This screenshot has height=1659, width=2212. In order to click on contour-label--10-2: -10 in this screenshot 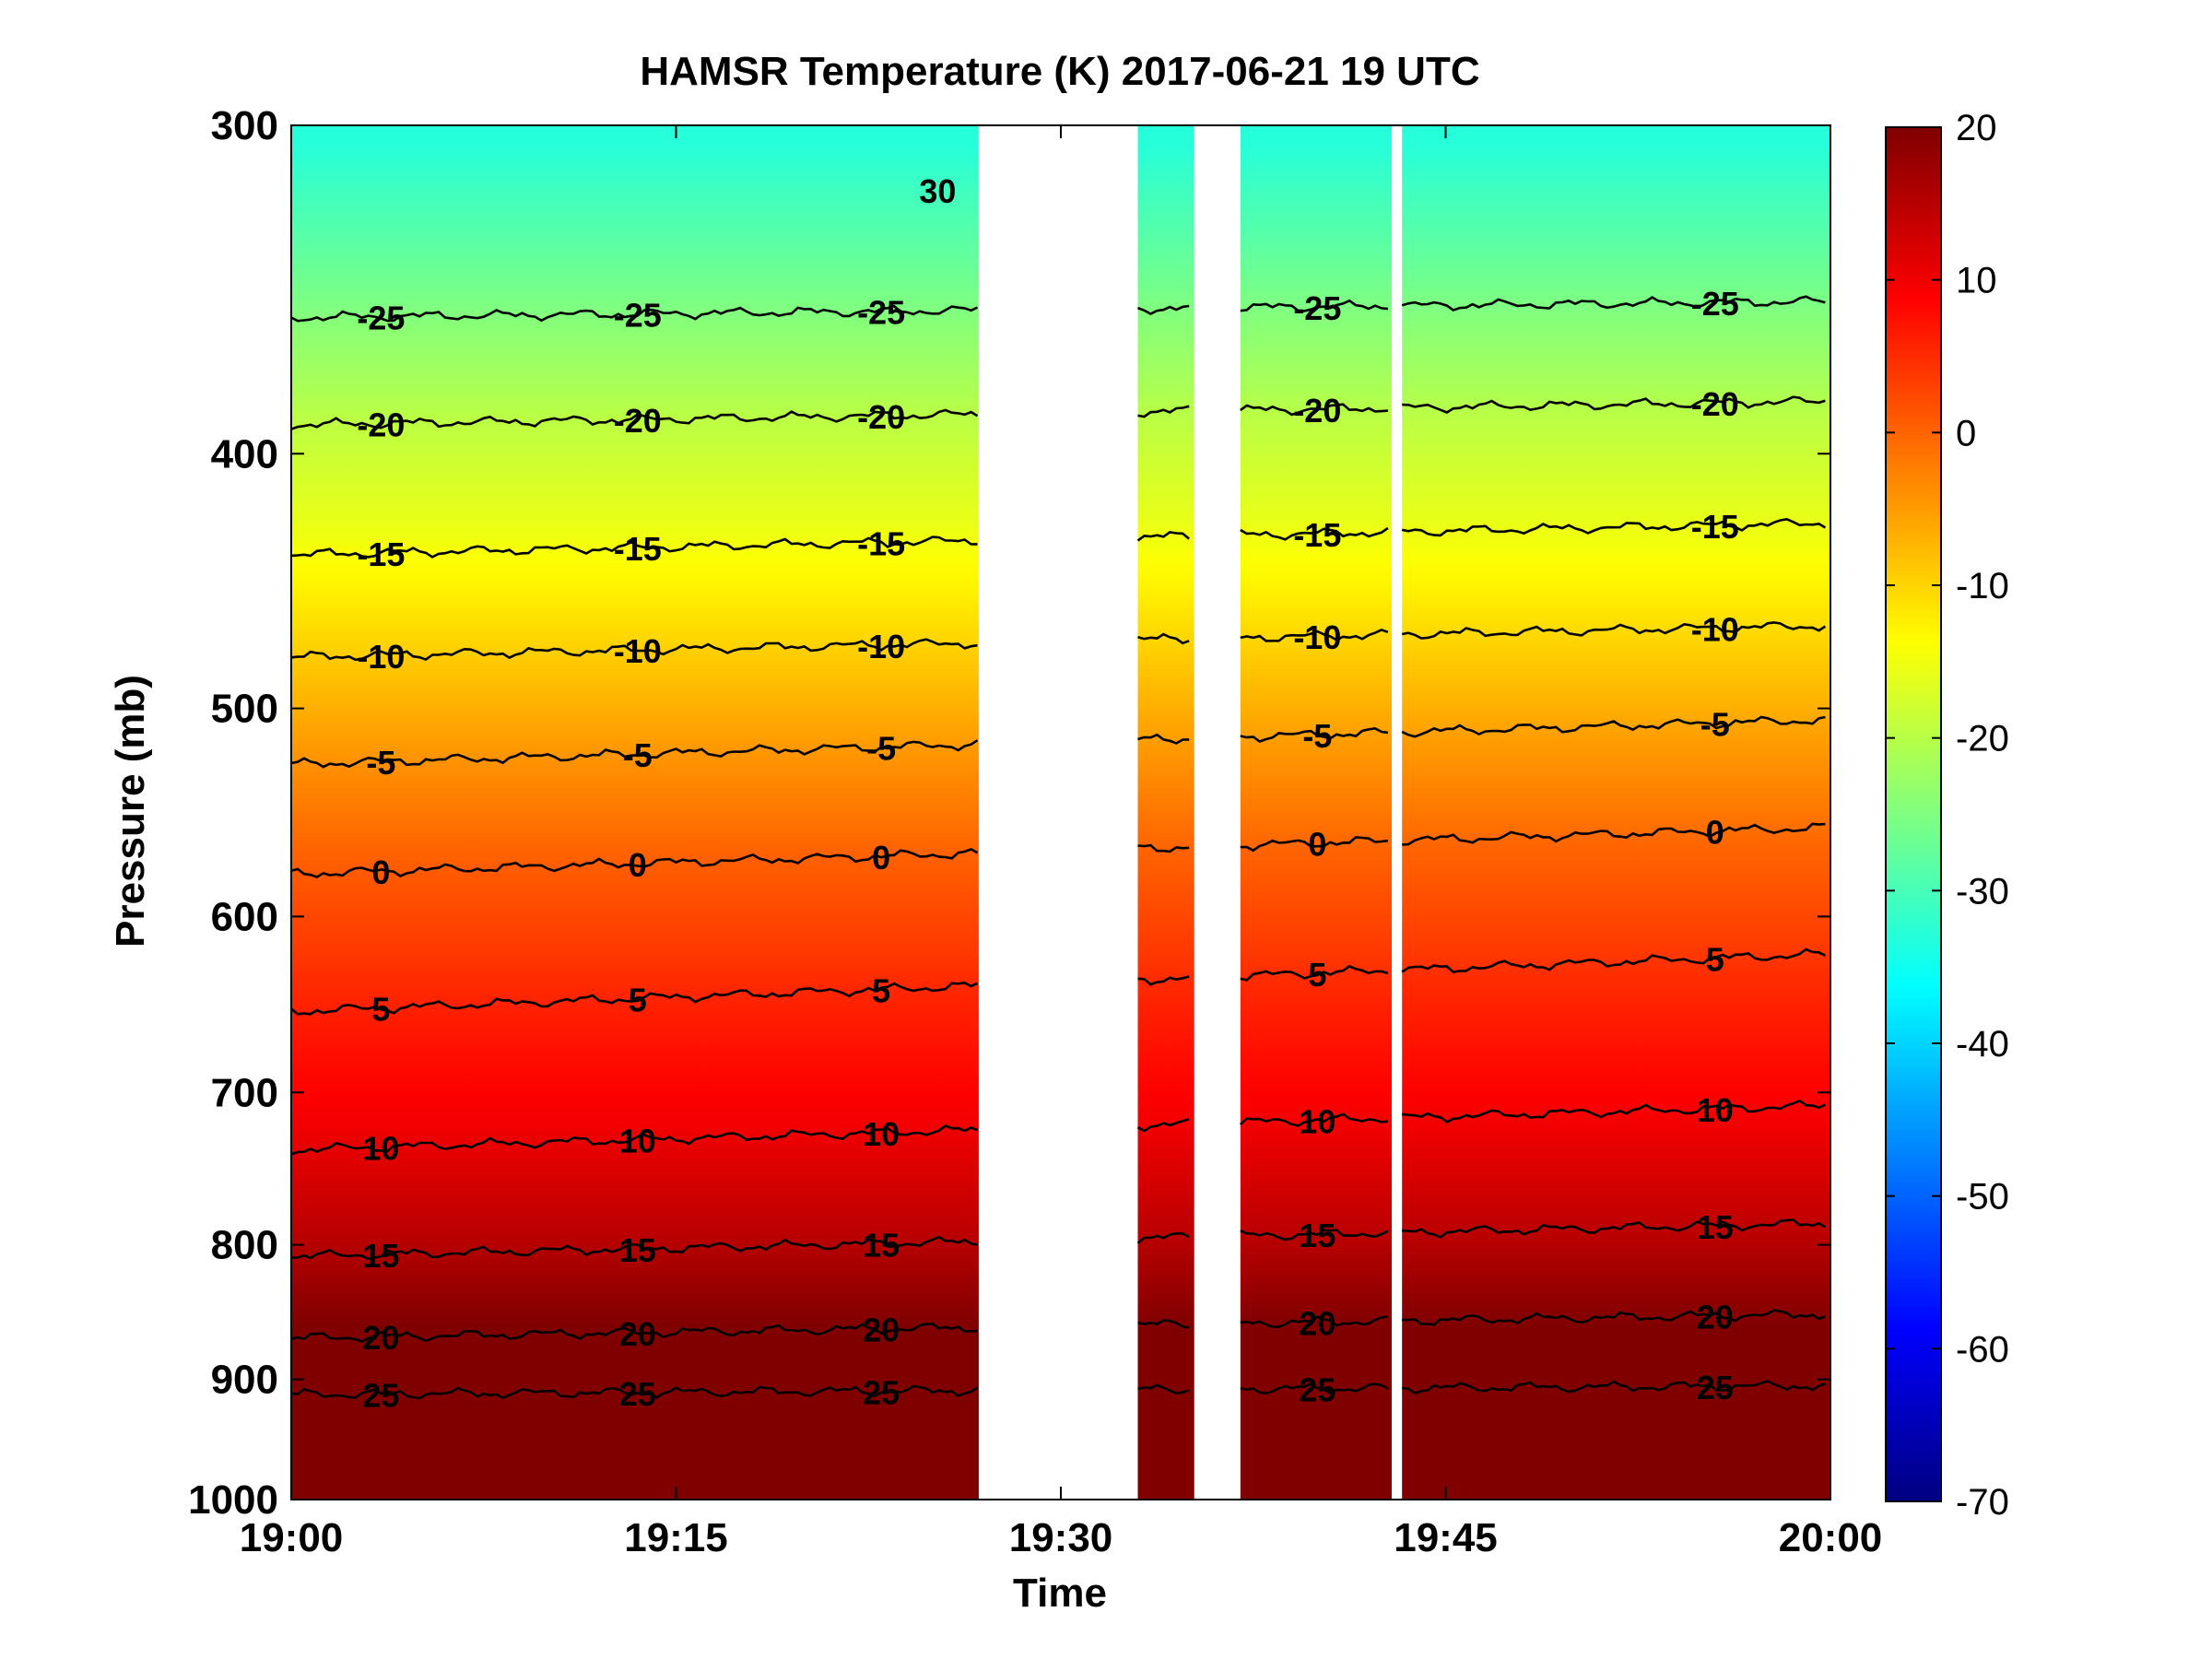, I will do `click(881, 646)`.